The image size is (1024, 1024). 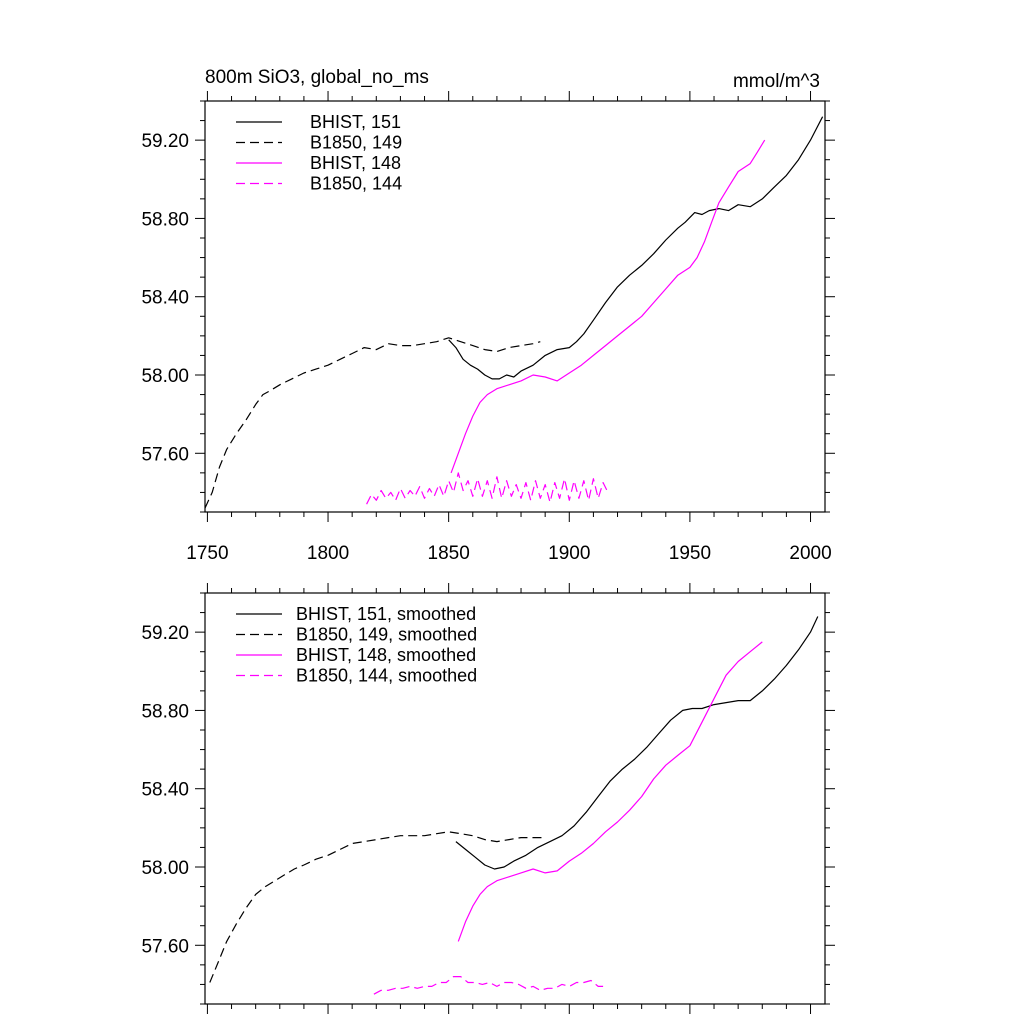 What do you see at coordinates (207, 553) in the screenshot?
I see `chart-top-xtick-label: 1750` at bounding box center [207, 553].